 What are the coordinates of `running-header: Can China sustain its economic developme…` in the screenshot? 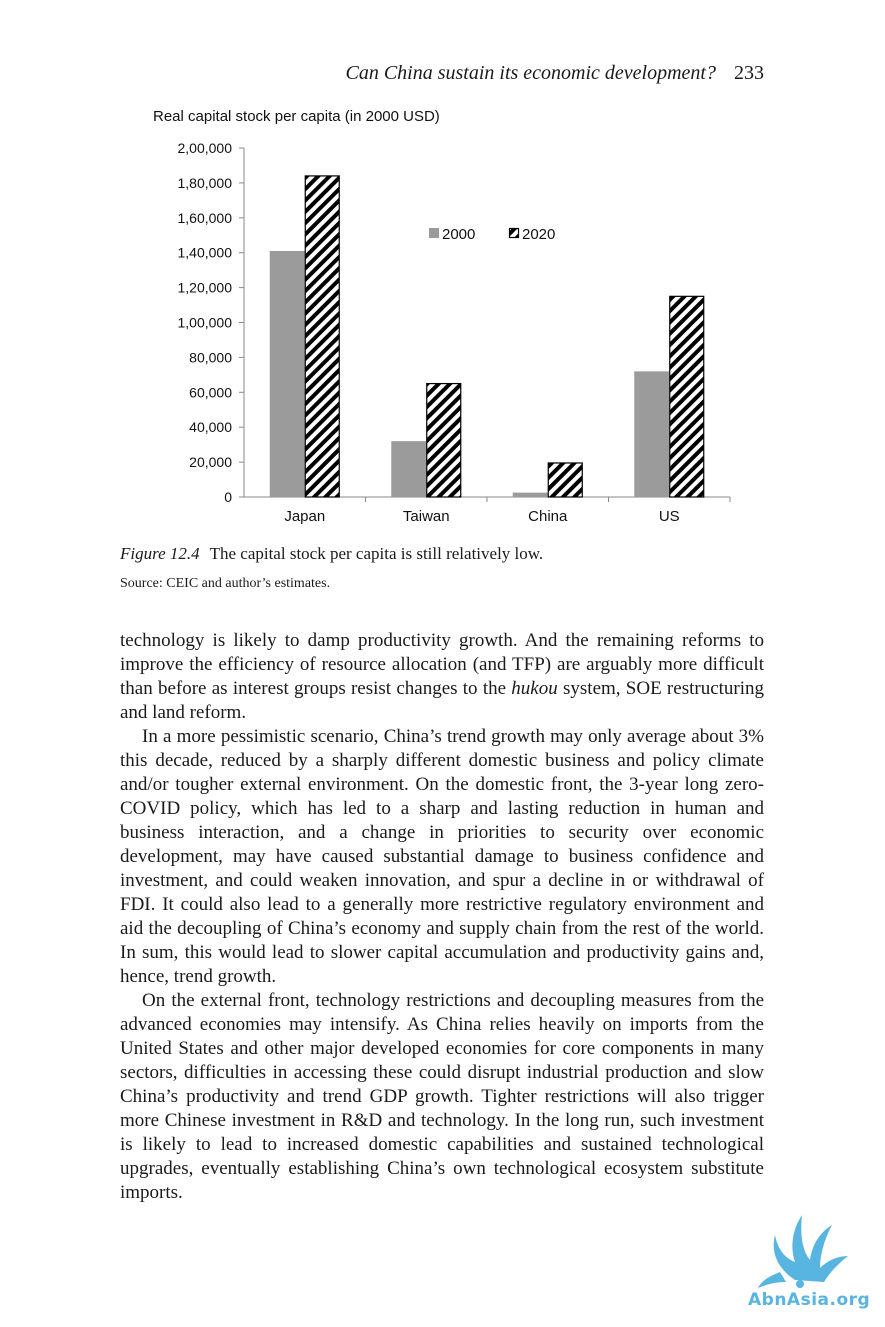 It's located at (442, 73).